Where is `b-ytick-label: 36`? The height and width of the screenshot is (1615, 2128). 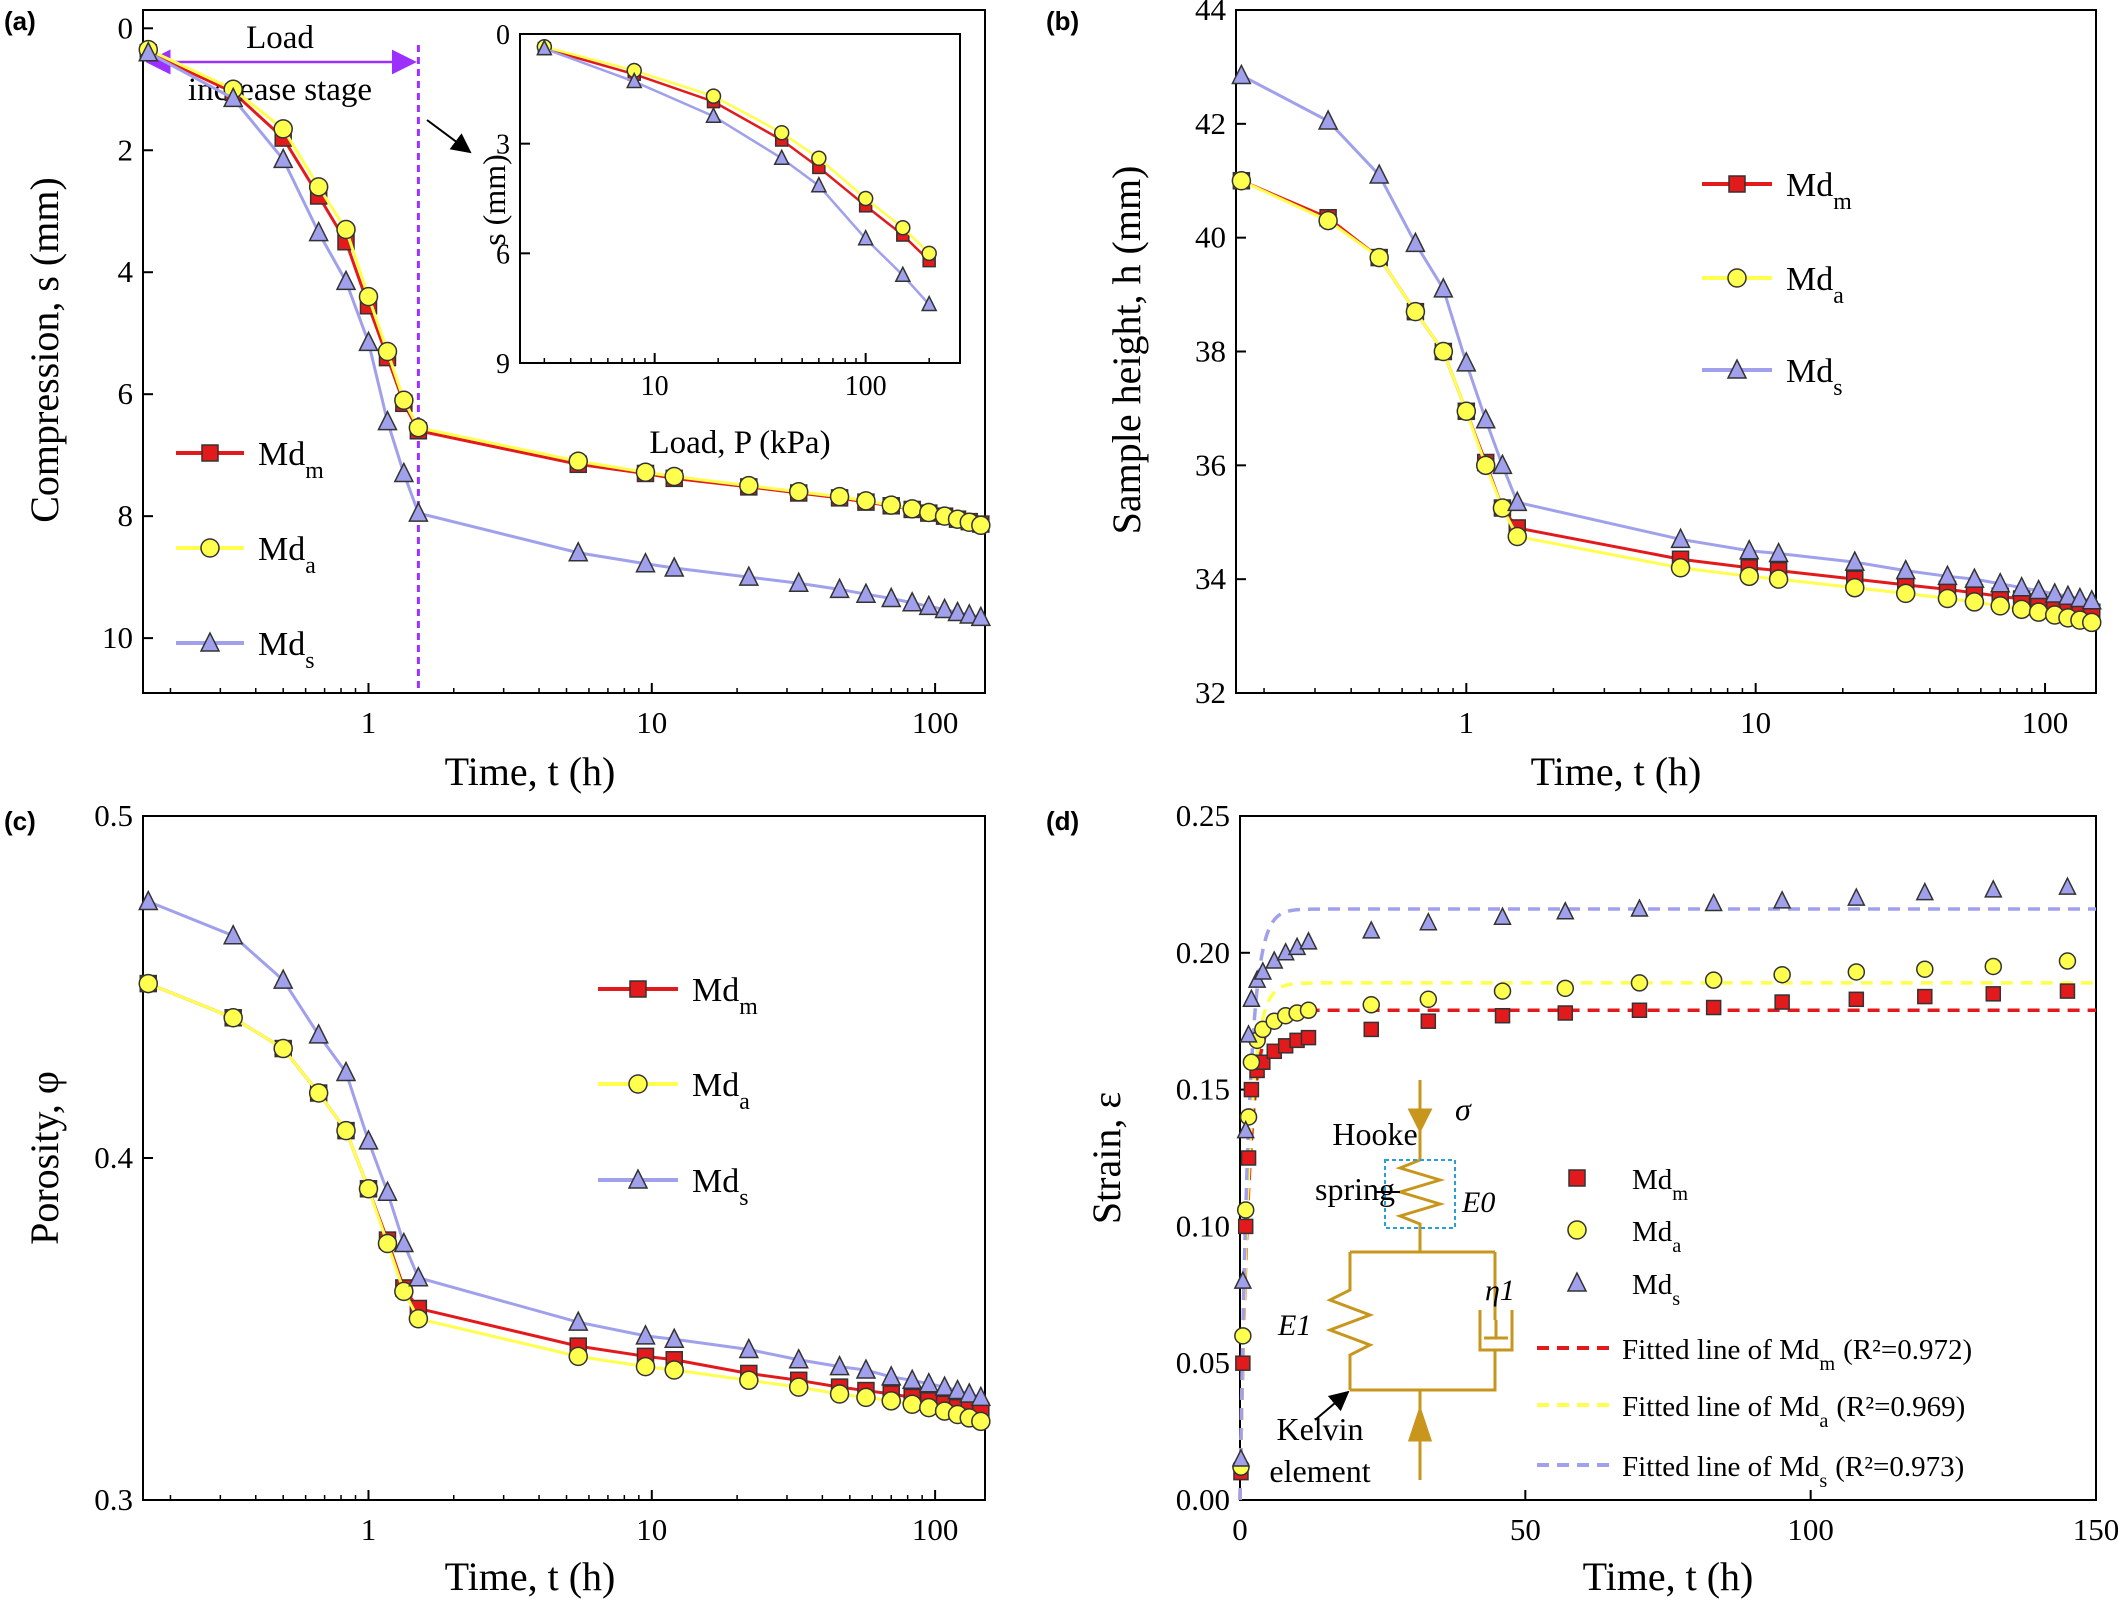 b-ytick-label: 36 is located at coordinates (1210, 464).